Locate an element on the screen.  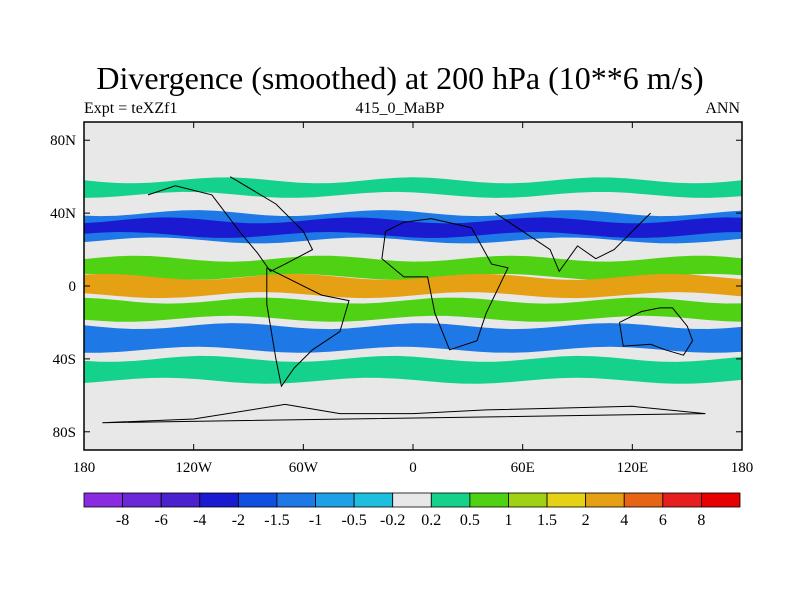
y-tick-label: 40N is located at coordinates (63, 214).